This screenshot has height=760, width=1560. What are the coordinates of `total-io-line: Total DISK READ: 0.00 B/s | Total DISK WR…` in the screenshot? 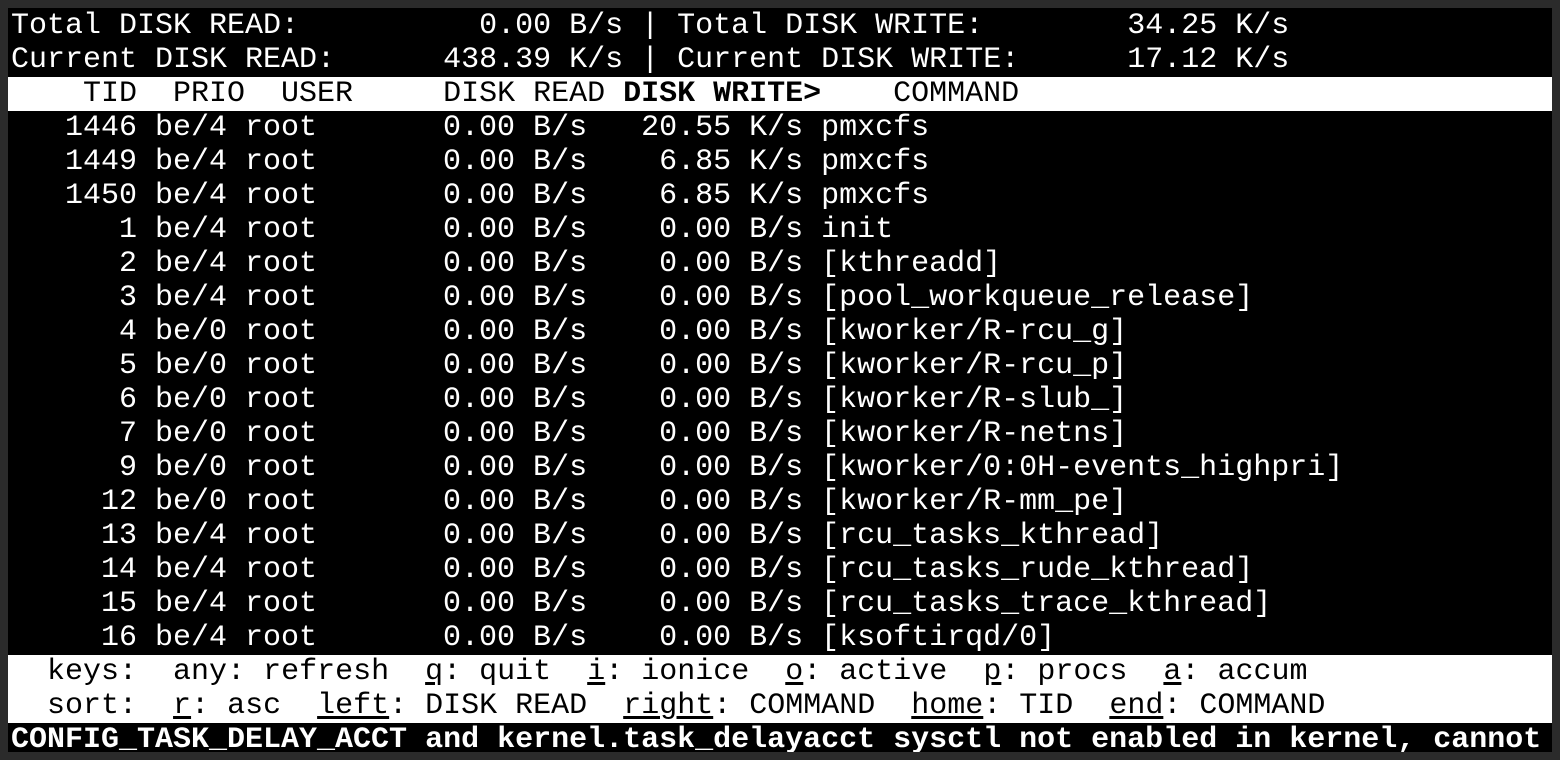 It's located at (780, 26).